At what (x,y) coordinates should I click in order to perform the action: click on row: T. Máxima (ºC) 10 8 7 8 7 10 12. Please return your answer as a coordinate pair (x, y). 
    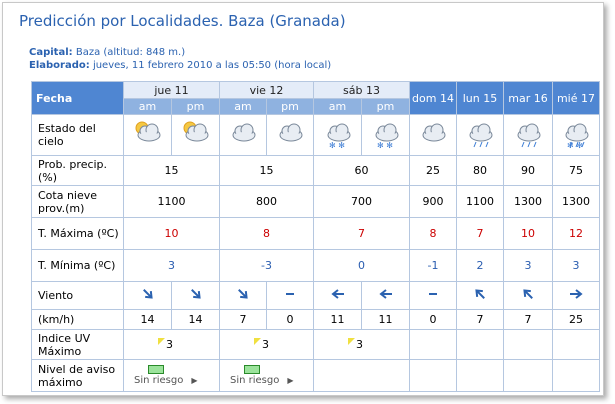
    Looking at the image, I should click on (315, 233).